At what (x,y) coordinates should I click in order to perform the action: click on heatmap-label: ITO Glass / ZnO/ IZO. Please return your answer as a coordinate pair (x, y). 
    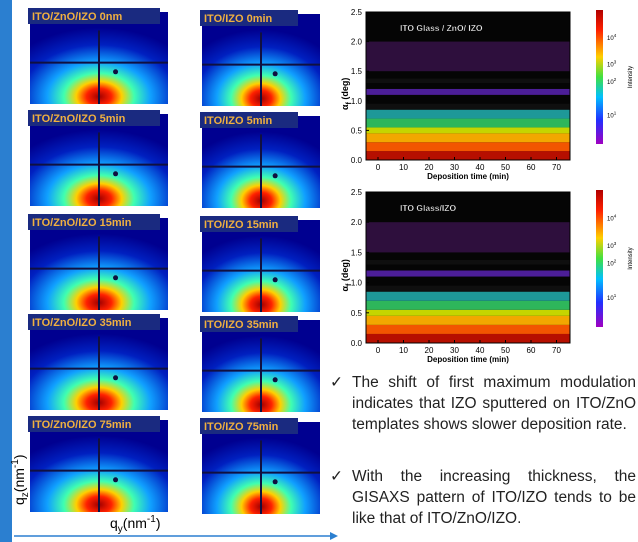
    Looking at the image, I should click on (441, 28).